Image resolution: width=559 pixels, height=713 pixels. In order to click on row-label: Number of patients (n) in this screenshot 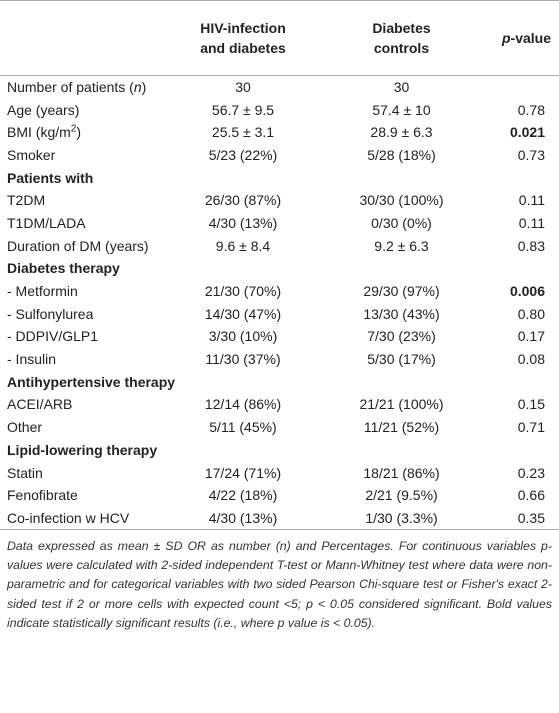, I will do `click(84, 87)`.